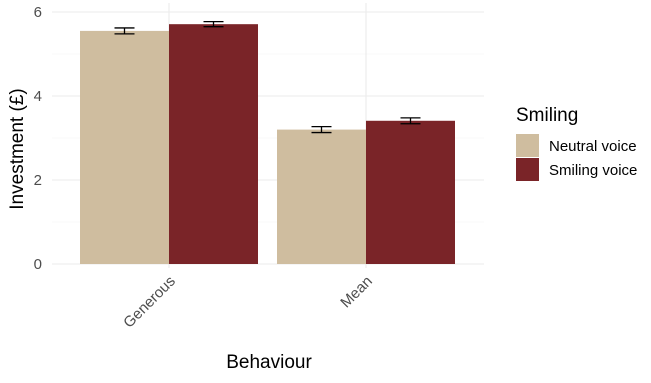  Describe the element at coordinates (17, 148) in the screenshot. I see `y-axis-title: Investment (£)` at that location.